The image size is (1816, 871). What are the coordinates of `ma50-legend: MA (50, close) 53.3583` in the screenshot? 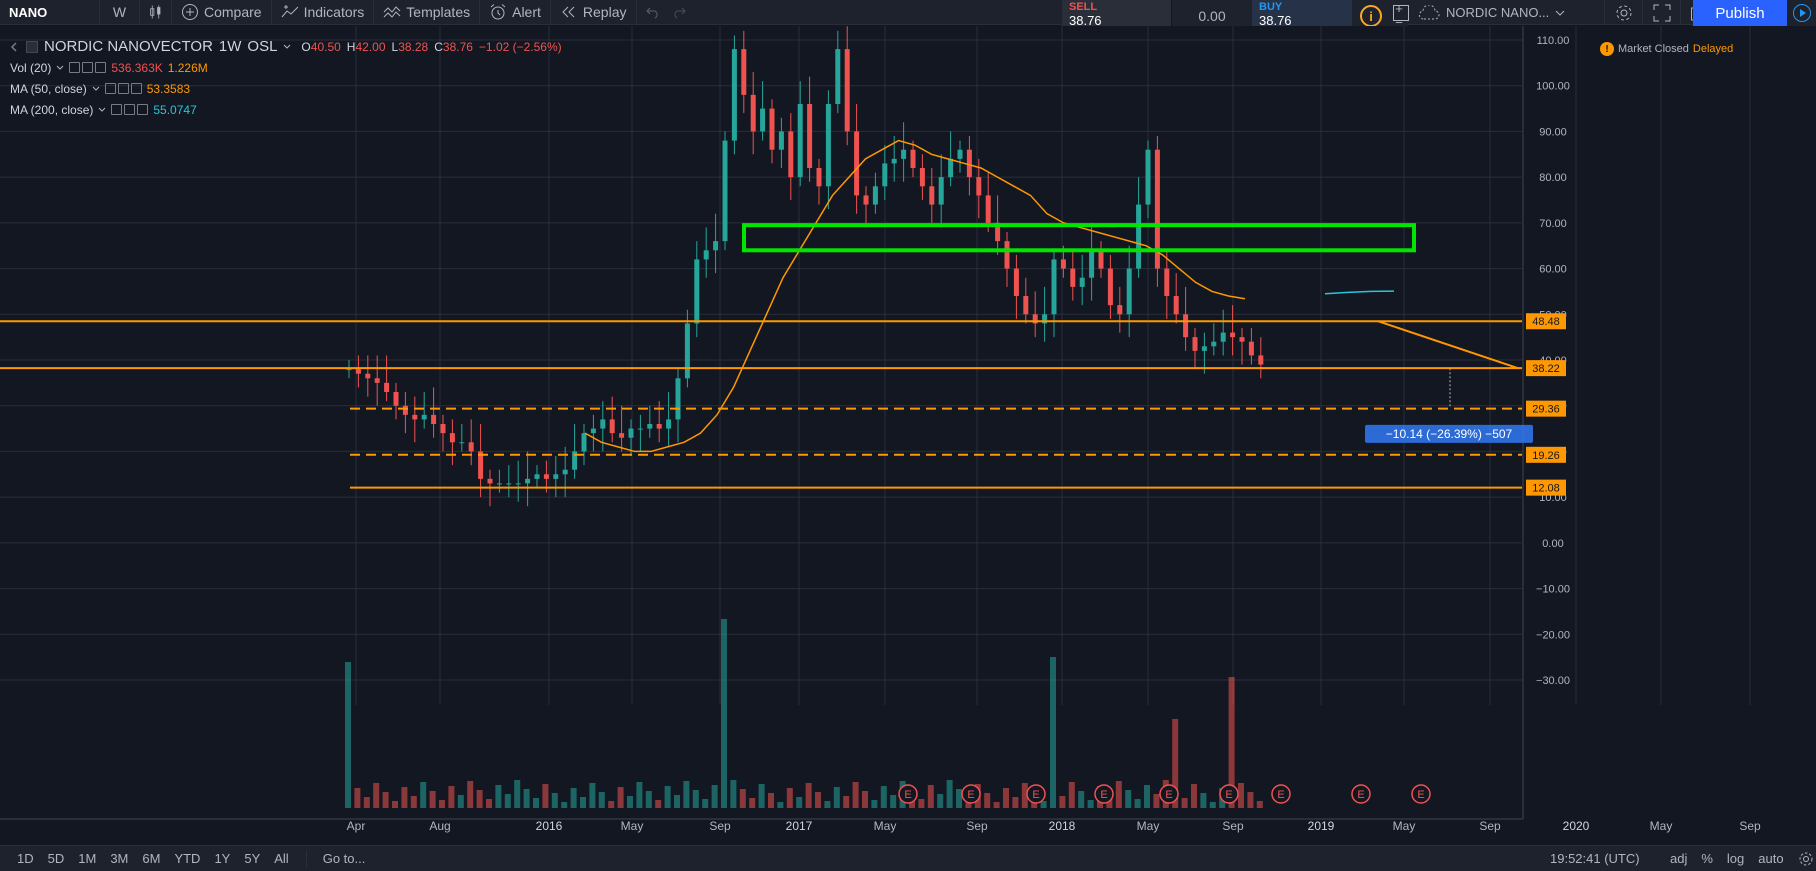 It's located at (286, 88).